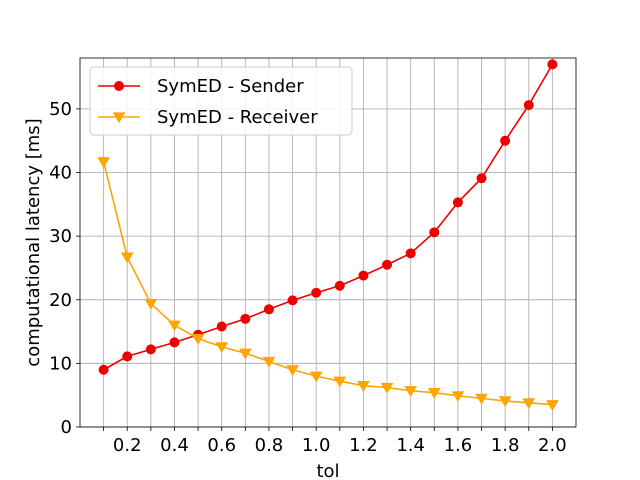 Image resolution: width=640 pixels, height=480 pixels. I want to click on x-tick-label: 0.2, so click(127, 445).